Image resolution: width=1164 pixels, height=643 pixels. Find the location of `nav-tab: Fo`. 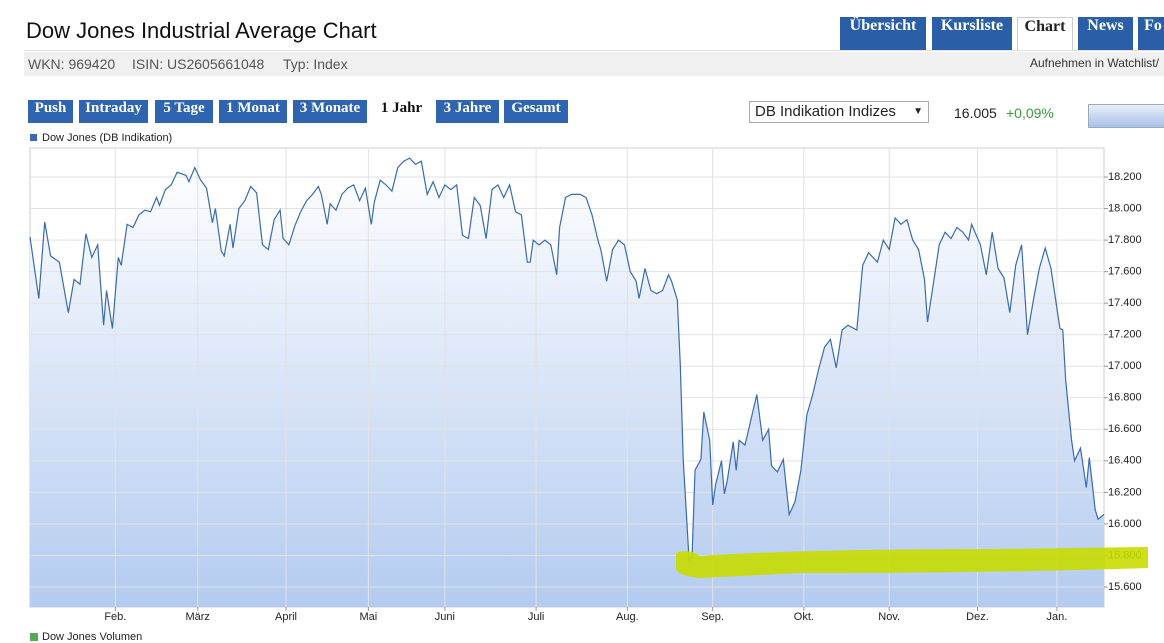

nav-tab: Fo is located at coordinates (1151, 33).